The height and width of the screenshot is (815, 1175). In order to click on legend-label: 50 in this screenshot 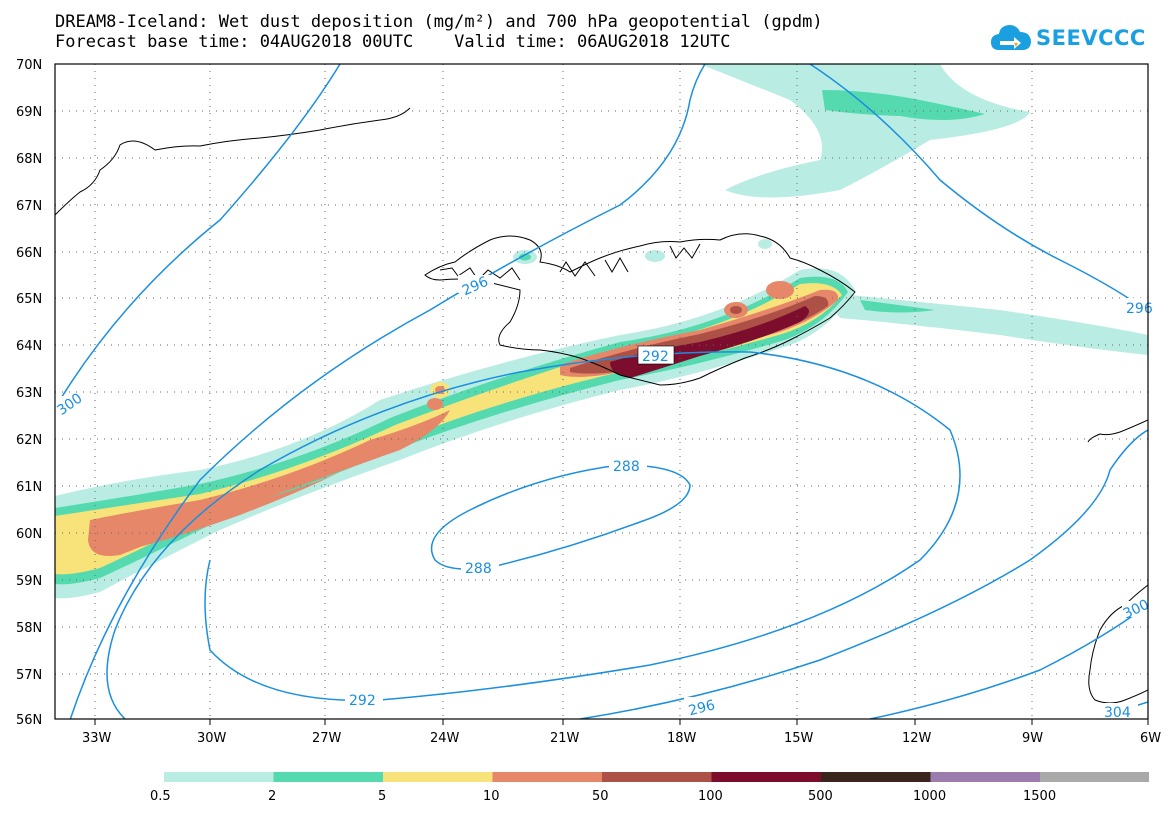, I will do `click(600, 796)`.